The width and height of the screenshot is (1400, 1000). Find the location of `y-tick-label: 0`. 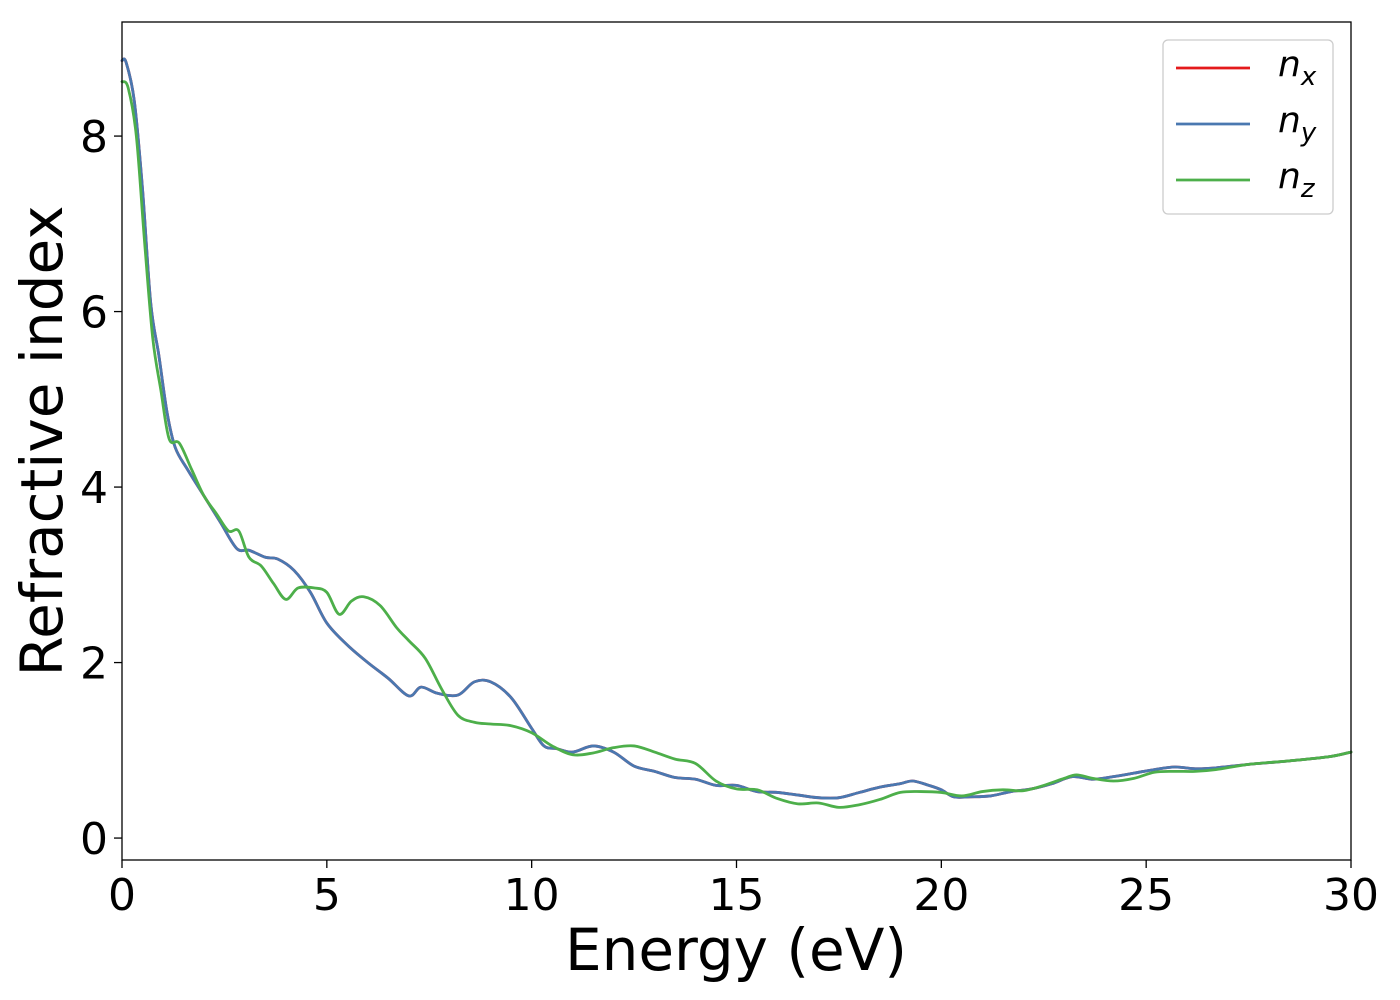

y-tick-label: 0 is located at coordinates (94, 839).